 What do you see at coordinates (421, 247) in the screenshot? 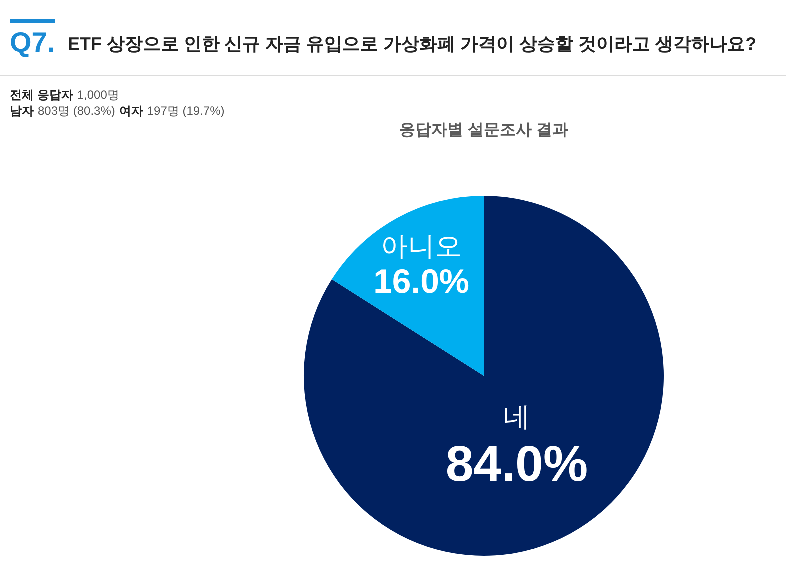
I see `slice-label: 아니오` at bounding box center [421, 247].